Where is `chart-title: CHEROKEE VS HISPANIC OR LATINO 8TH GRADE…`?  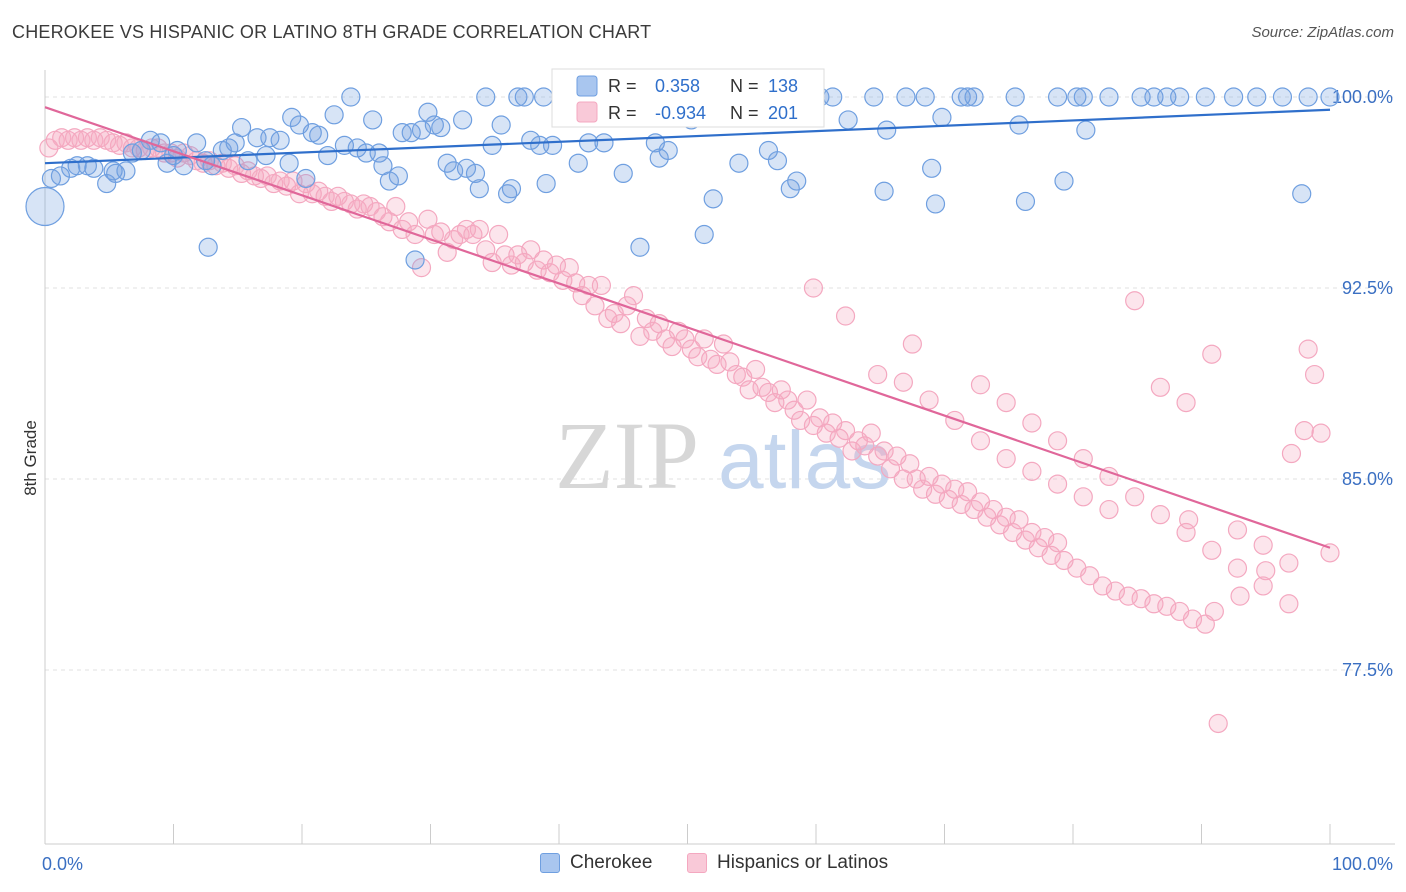
chart-title: CHEROKEE VS HISPANIC OR LATINO 8TH GRADE… is located at coordinates (332, 32).